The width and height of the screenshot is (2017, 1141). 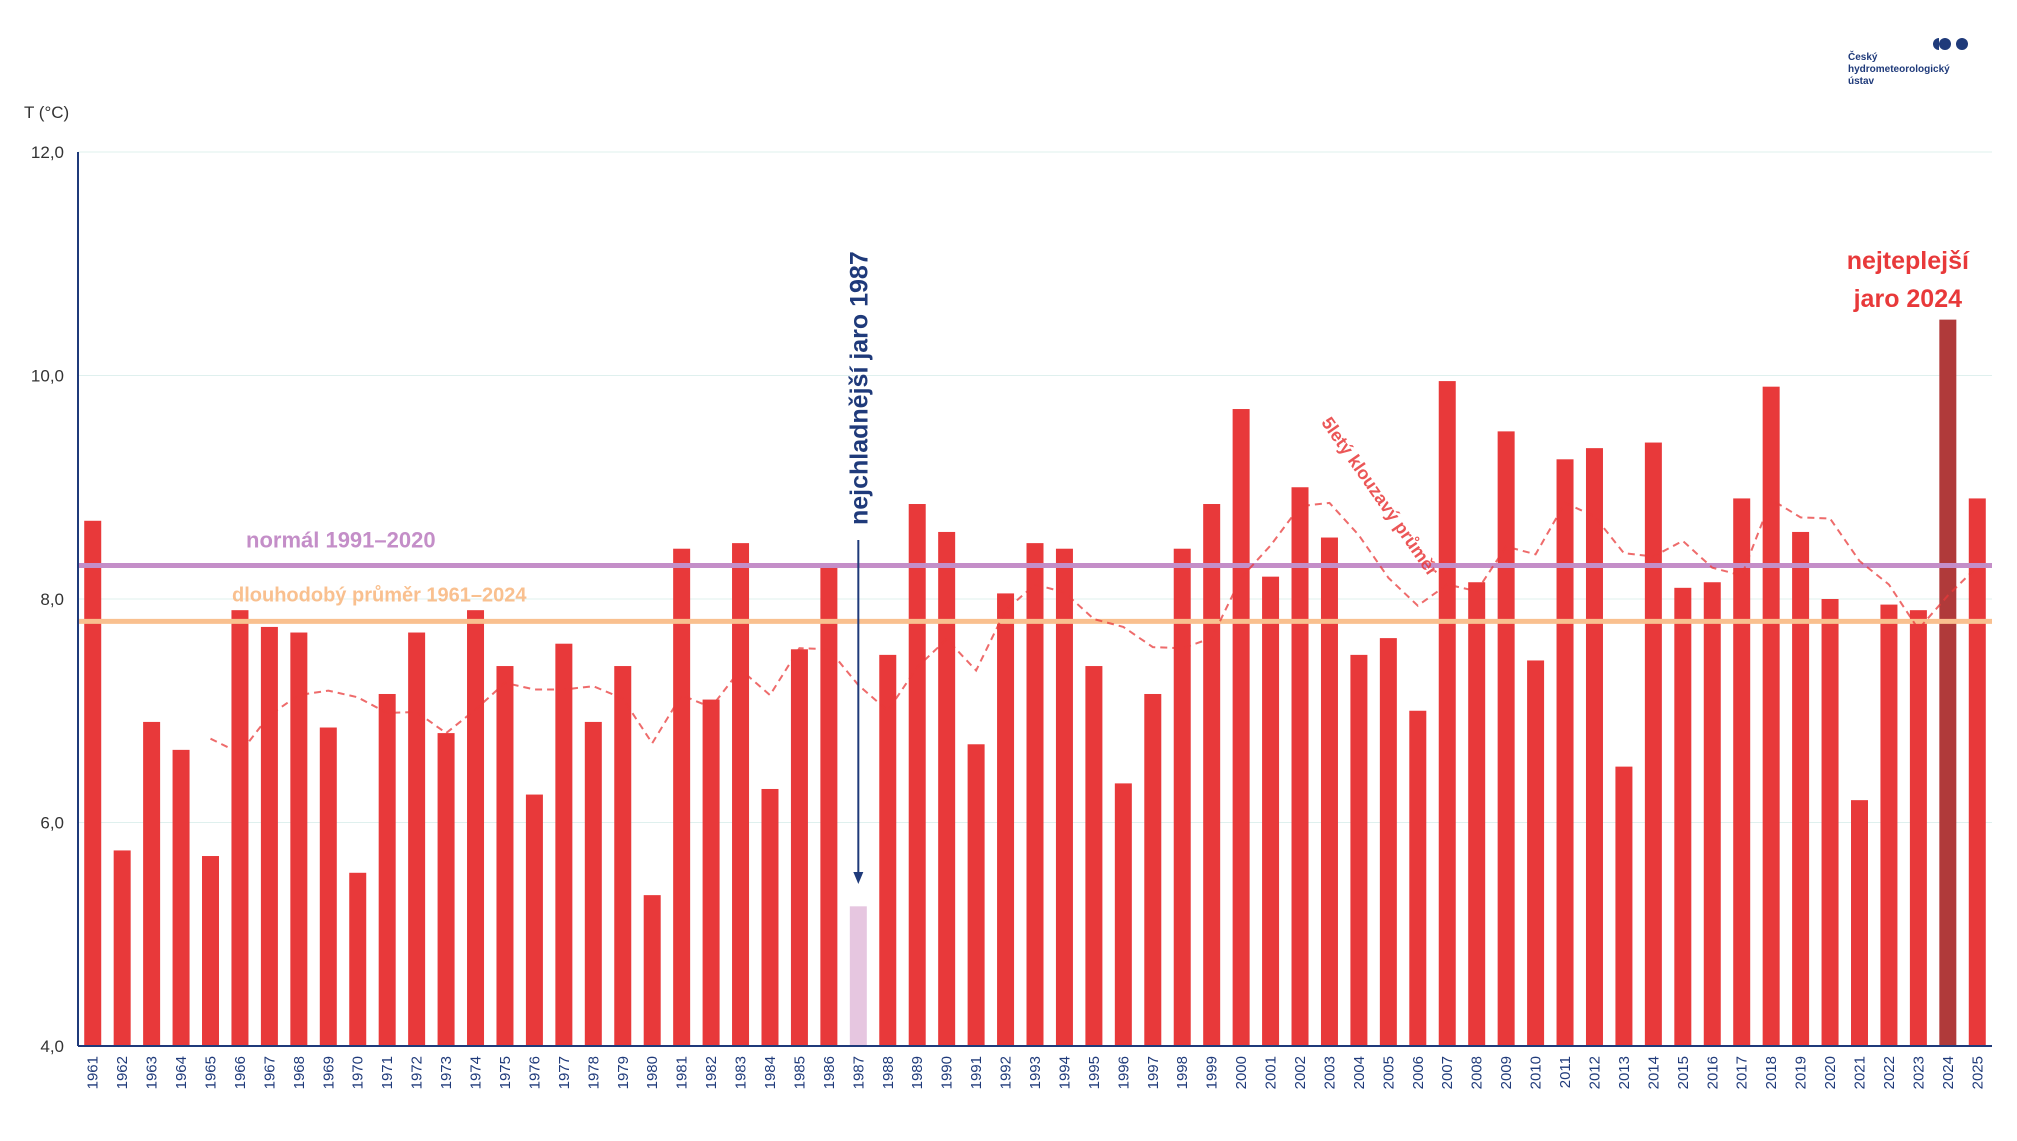 I want to click on logo-mark-icon, so click(x=1950, y=44).